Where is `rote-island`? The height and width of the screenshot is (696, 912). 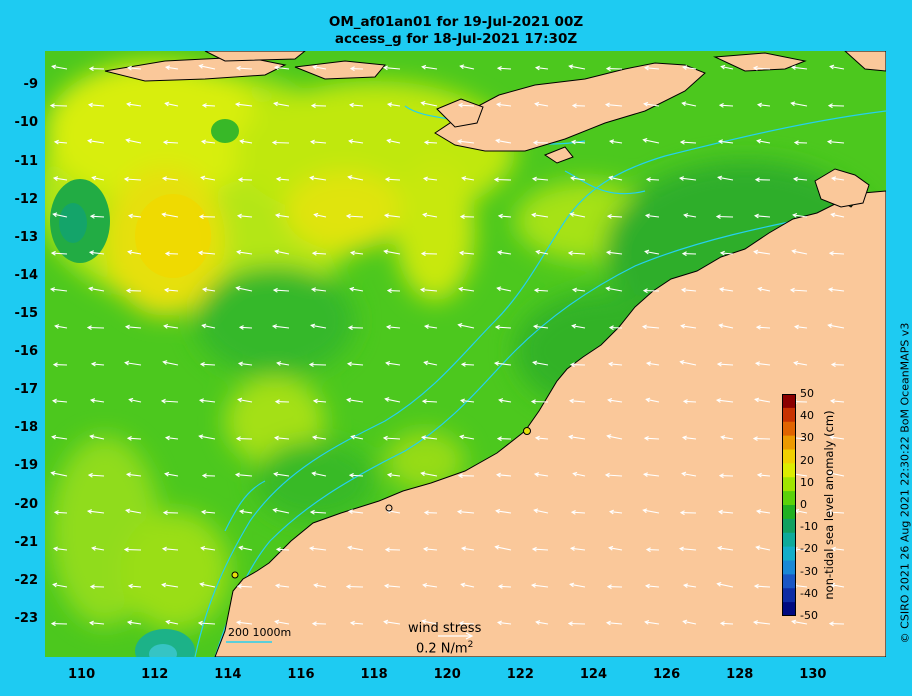 rote-island is located at coordinates (558, 155).